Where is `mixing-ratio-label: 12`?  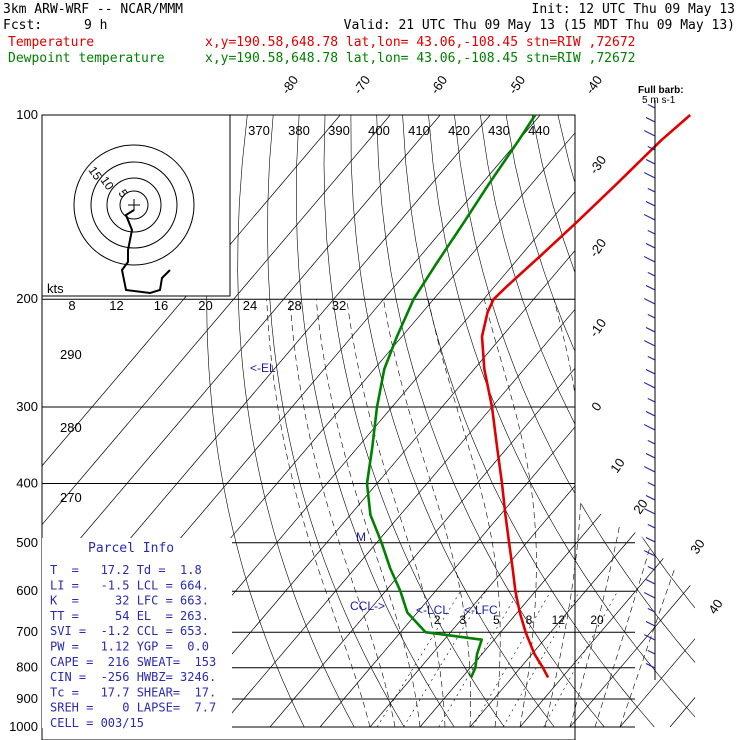 mixing-ratio-label: 12 is located at coordinates (559, 620).